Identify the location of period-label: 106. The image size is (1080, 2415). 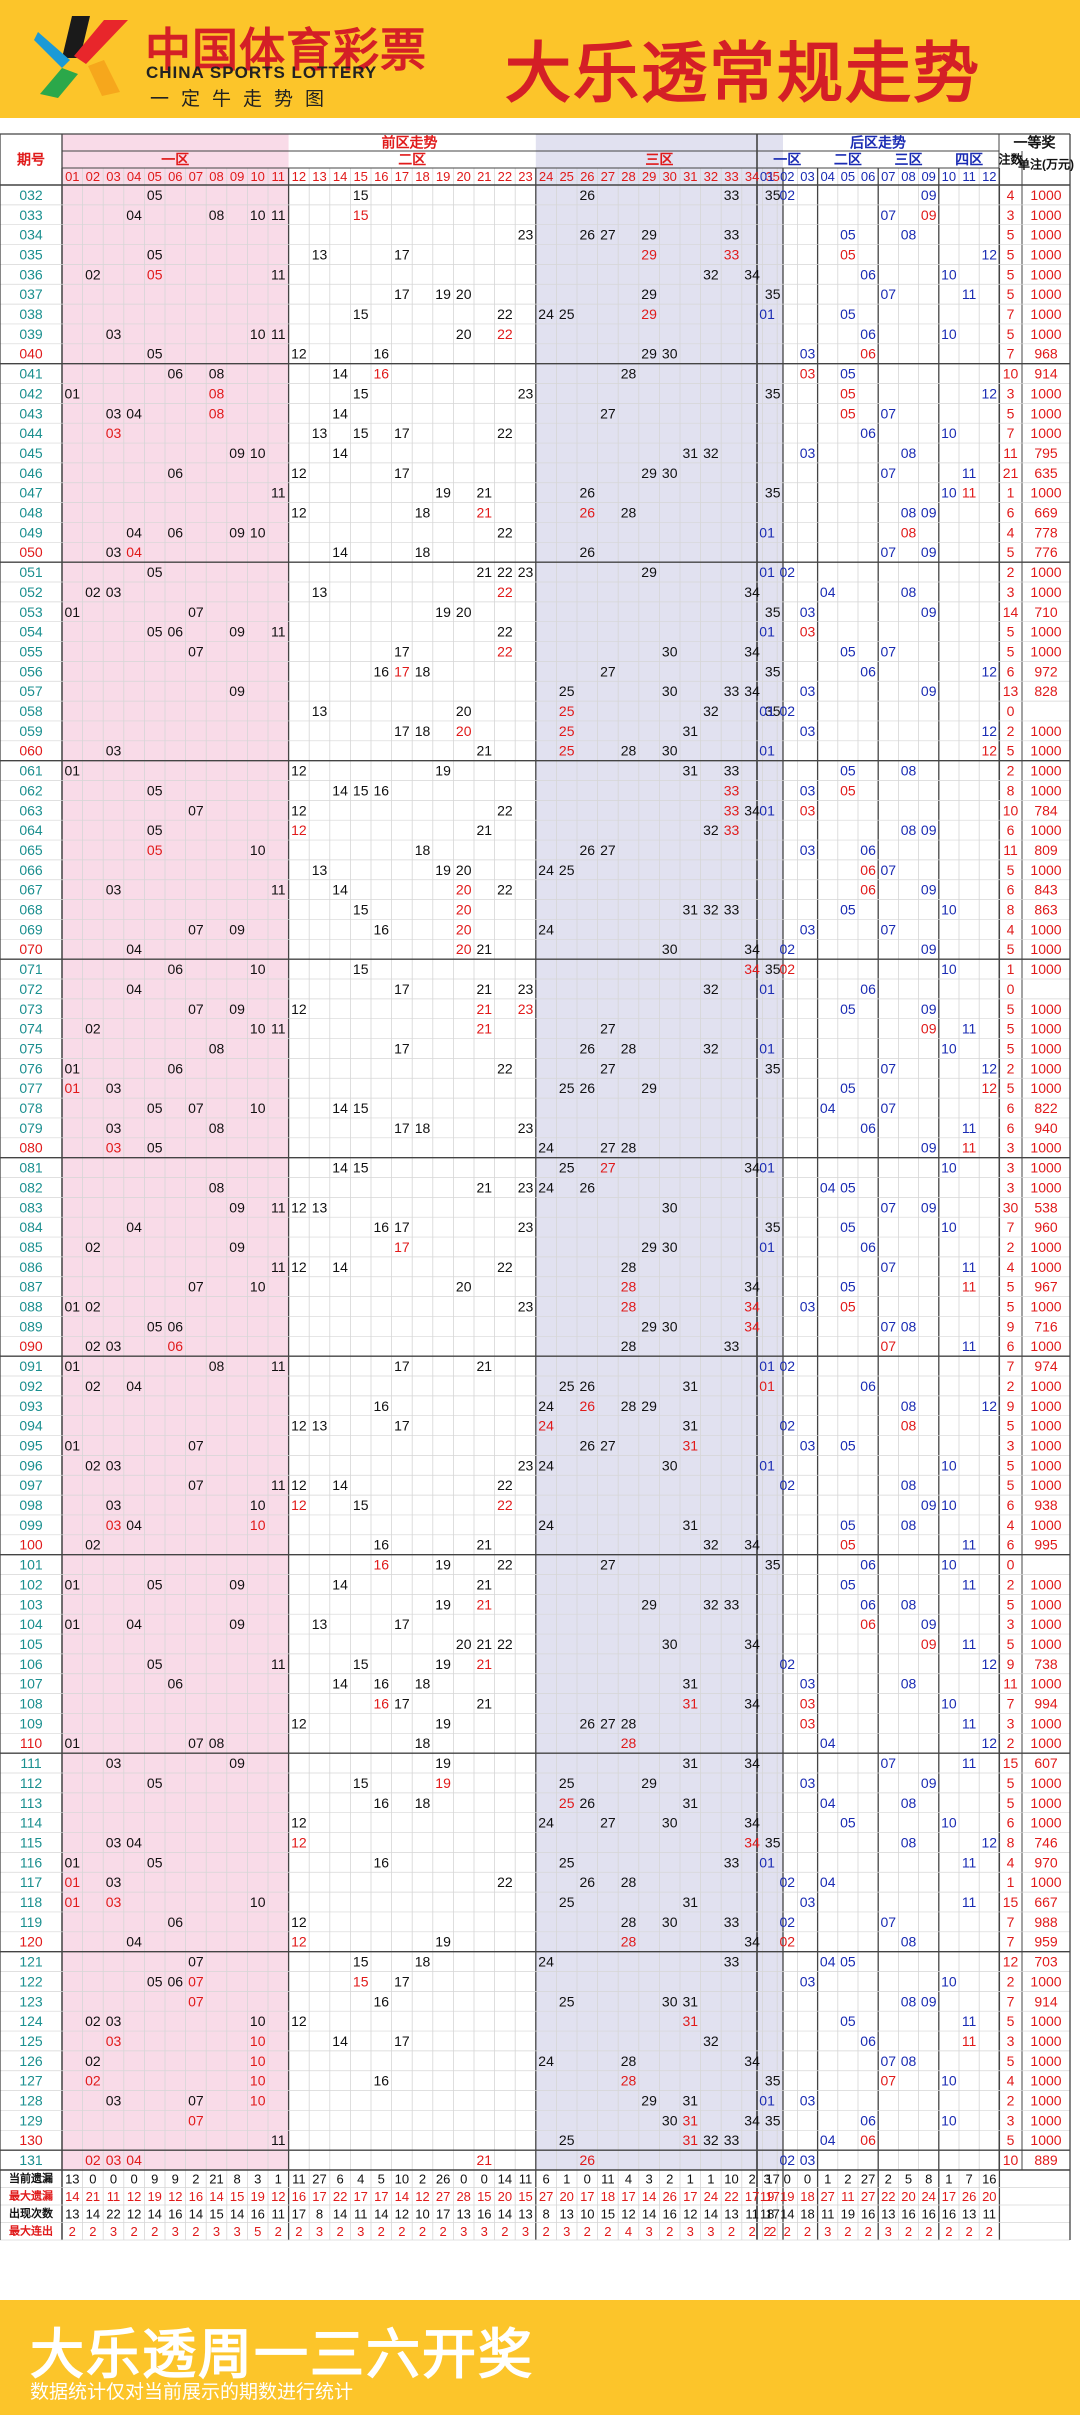
(31, 1664).